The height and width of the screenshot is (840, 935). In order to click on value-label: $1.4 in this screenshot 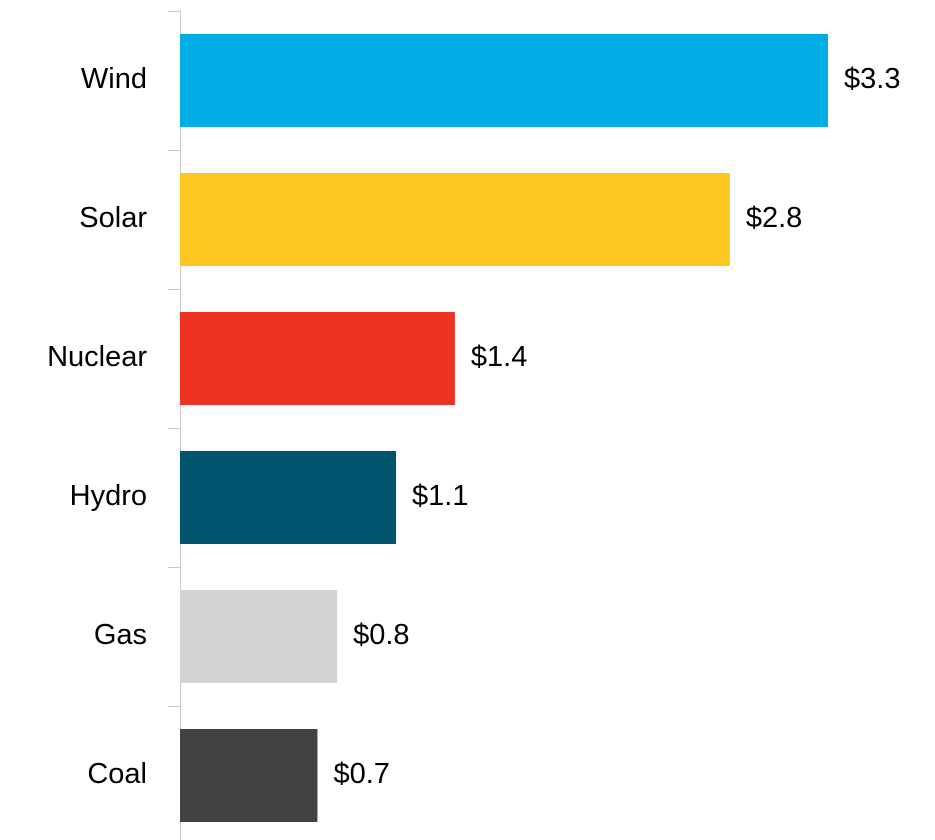, I will do `click(499, 357)`.